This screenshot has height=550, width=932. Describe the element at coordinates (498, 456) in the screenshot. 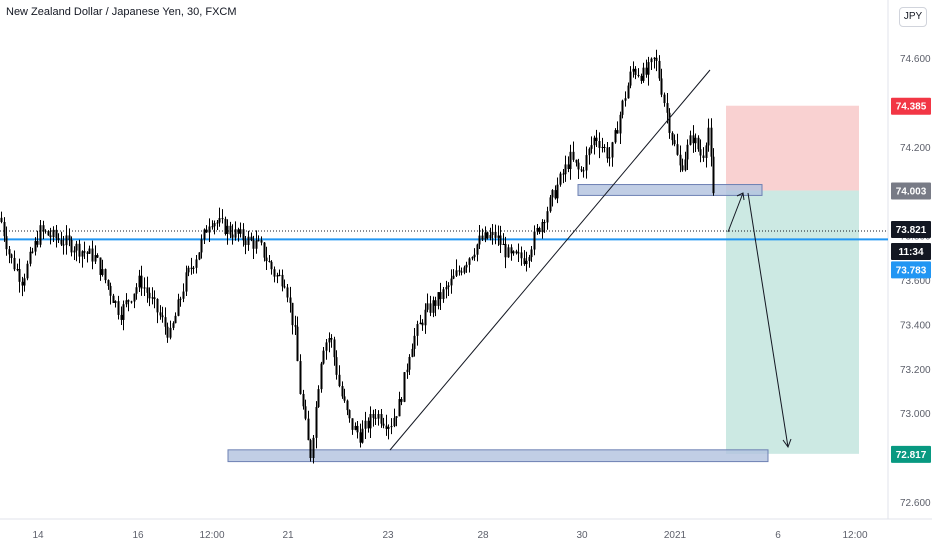

I see `demand-zone-box` at that location.